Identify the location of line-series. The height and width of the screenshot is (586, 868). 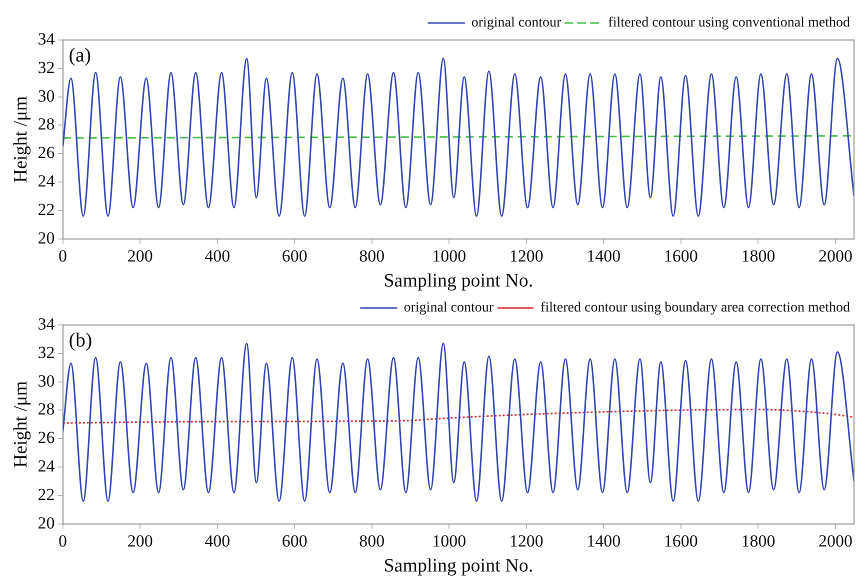
(458, 416).